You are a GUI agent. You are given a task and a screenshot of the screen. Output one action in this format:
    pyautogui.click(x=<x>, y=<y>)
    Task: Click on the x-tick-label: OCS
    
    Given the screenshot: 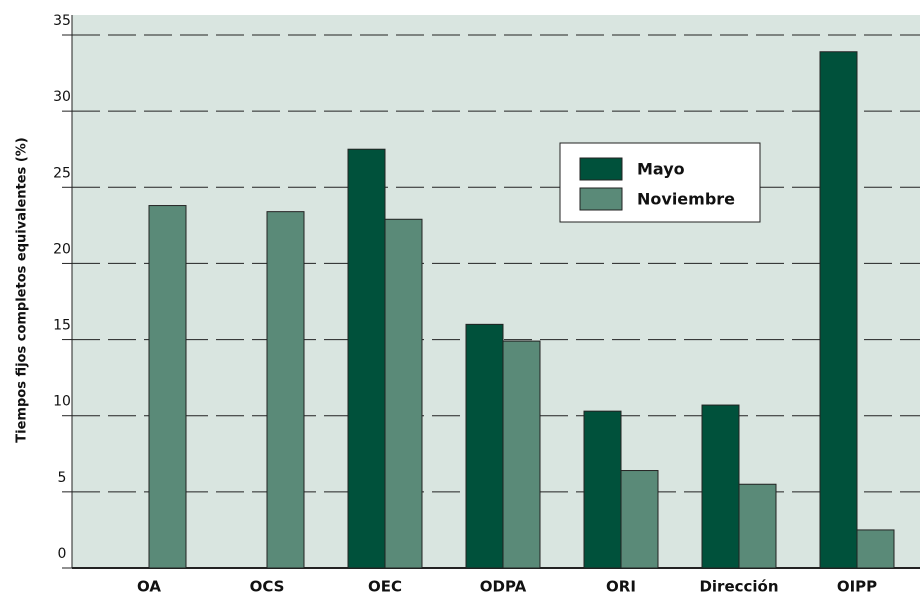 What is the action you would take?
    pyautogui.click(x=267, y=587)
    